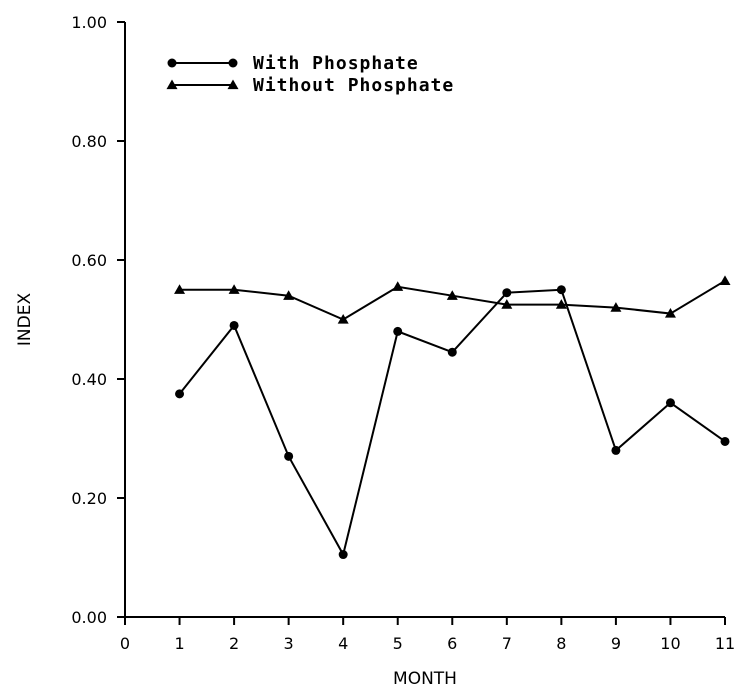  I want to click on x-ticks: 0 1 2 3 4 5 6 7 8 9 10 11, so click(427, 635).